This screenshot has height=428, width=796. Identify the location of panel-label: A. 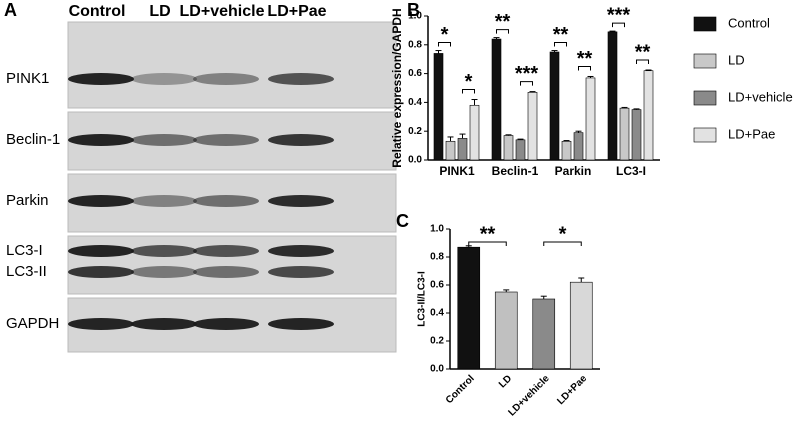
(10, 10).